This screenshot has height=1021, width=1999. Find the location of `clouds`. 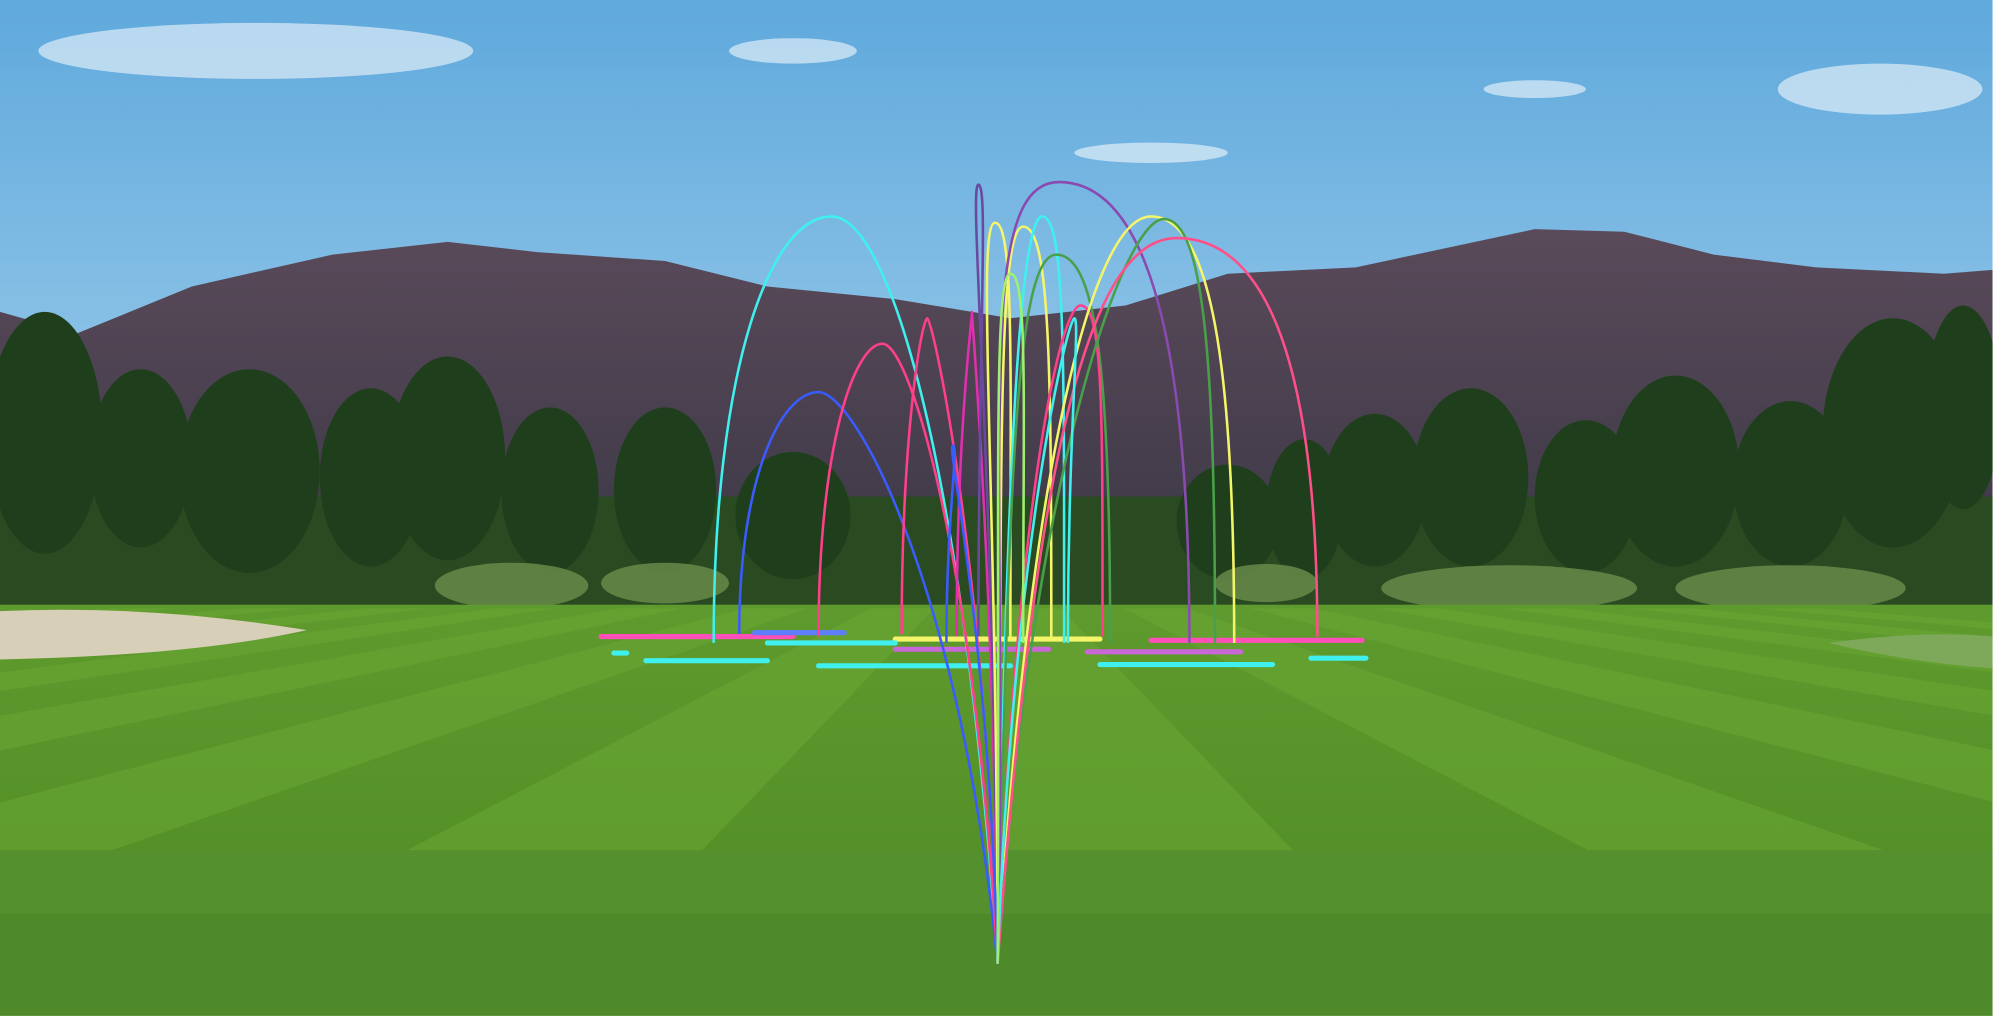

clouds is located at coordinates (1010, 92).